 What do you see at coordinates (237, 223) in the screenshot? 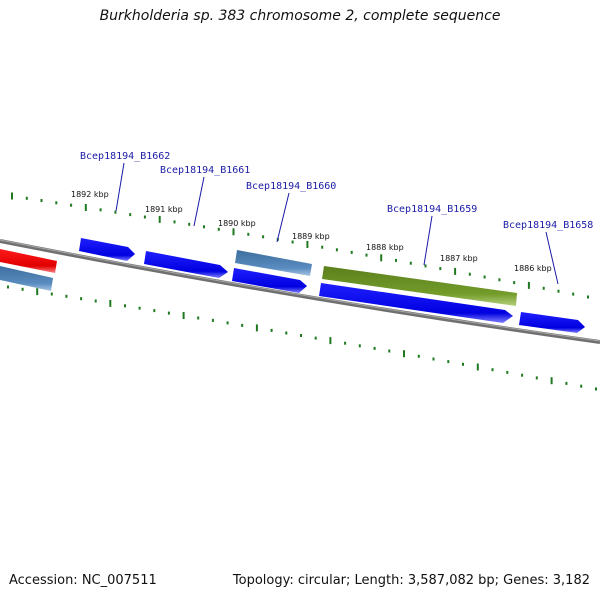
I see `tick-label-1890: 1890 kbp` at bounding box center [237, 223].